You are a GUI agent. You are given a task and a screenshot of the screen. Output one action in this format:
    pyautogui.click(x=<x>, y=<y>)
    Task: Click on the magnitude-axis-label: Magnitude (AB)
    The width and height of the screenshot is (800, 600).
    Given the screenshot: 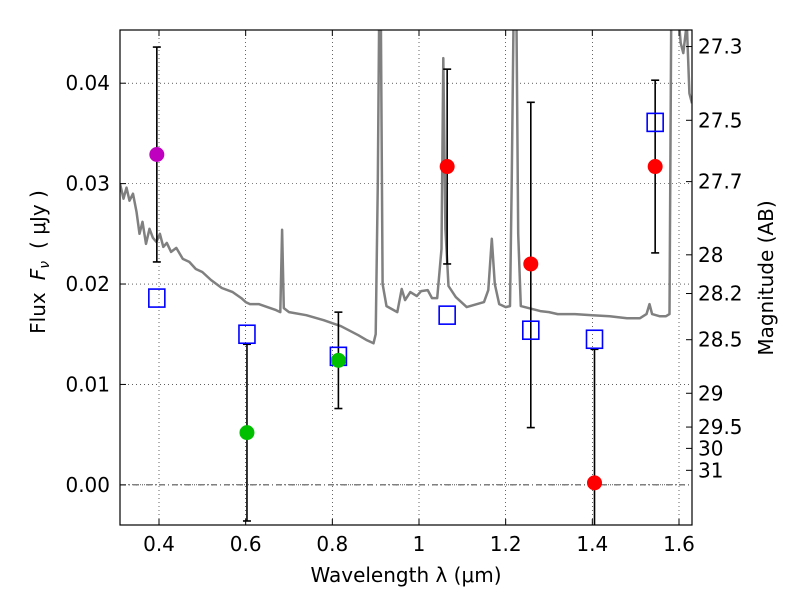 What is the action you would take?
    pyautogui.click(x=766, y=277)
    